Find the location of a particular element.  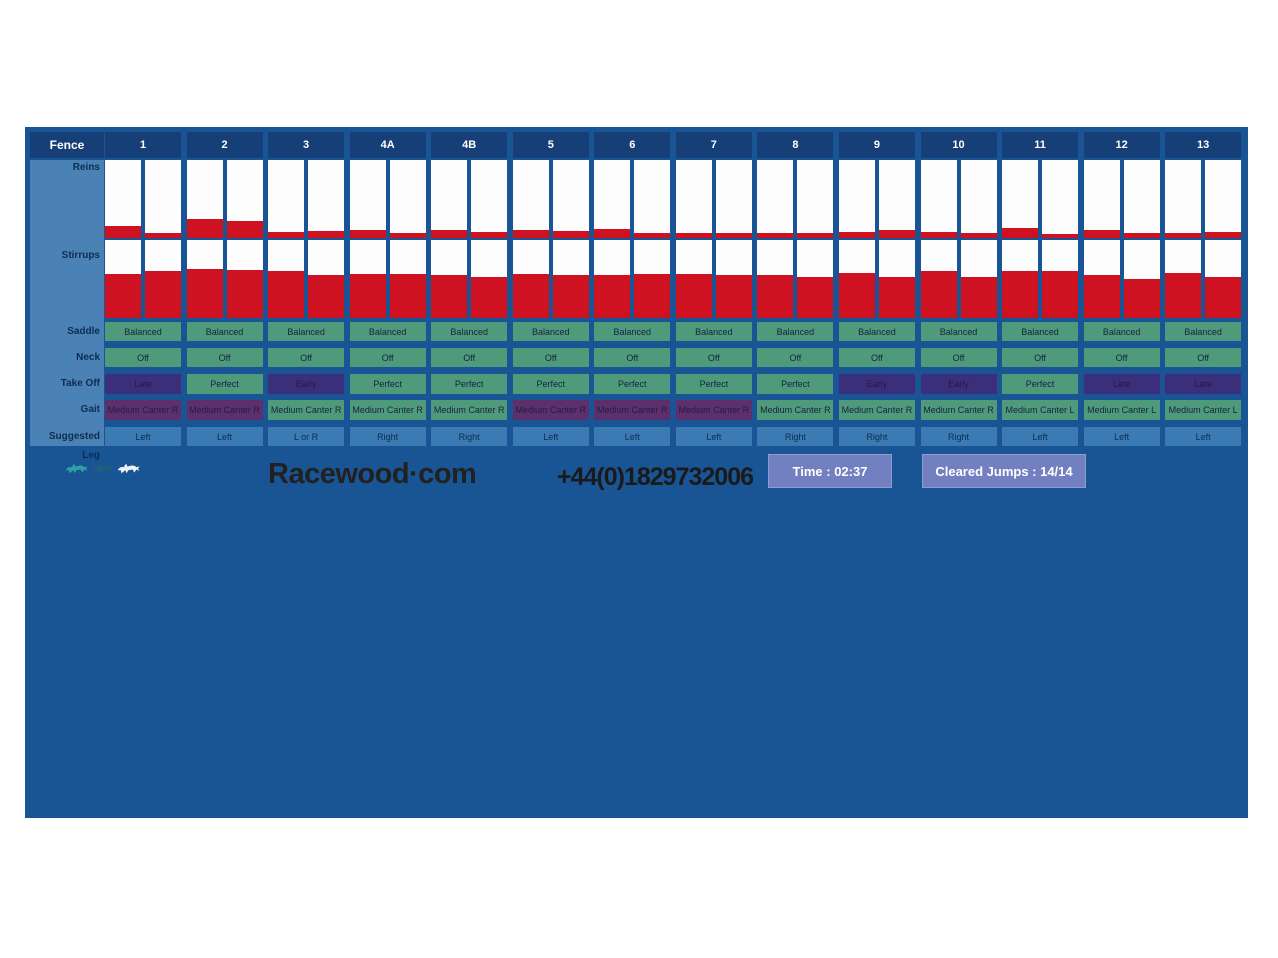

phone-number: +44(0)1829732006 is located at coordinates (655, 477).